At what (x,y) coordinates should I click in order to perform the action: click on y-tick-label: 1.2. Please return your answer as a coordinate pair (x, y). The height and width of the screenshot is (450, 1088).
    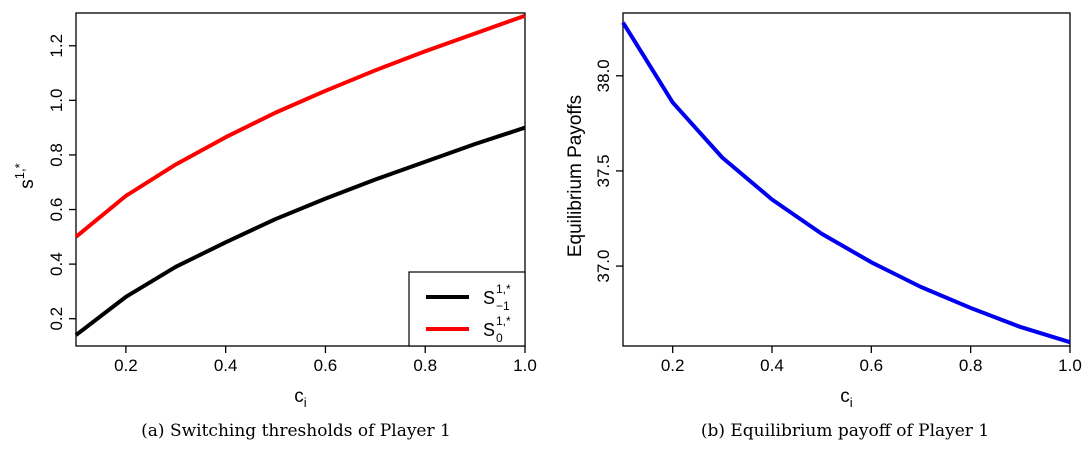
    Looking at the image, I should click on (56, 46).